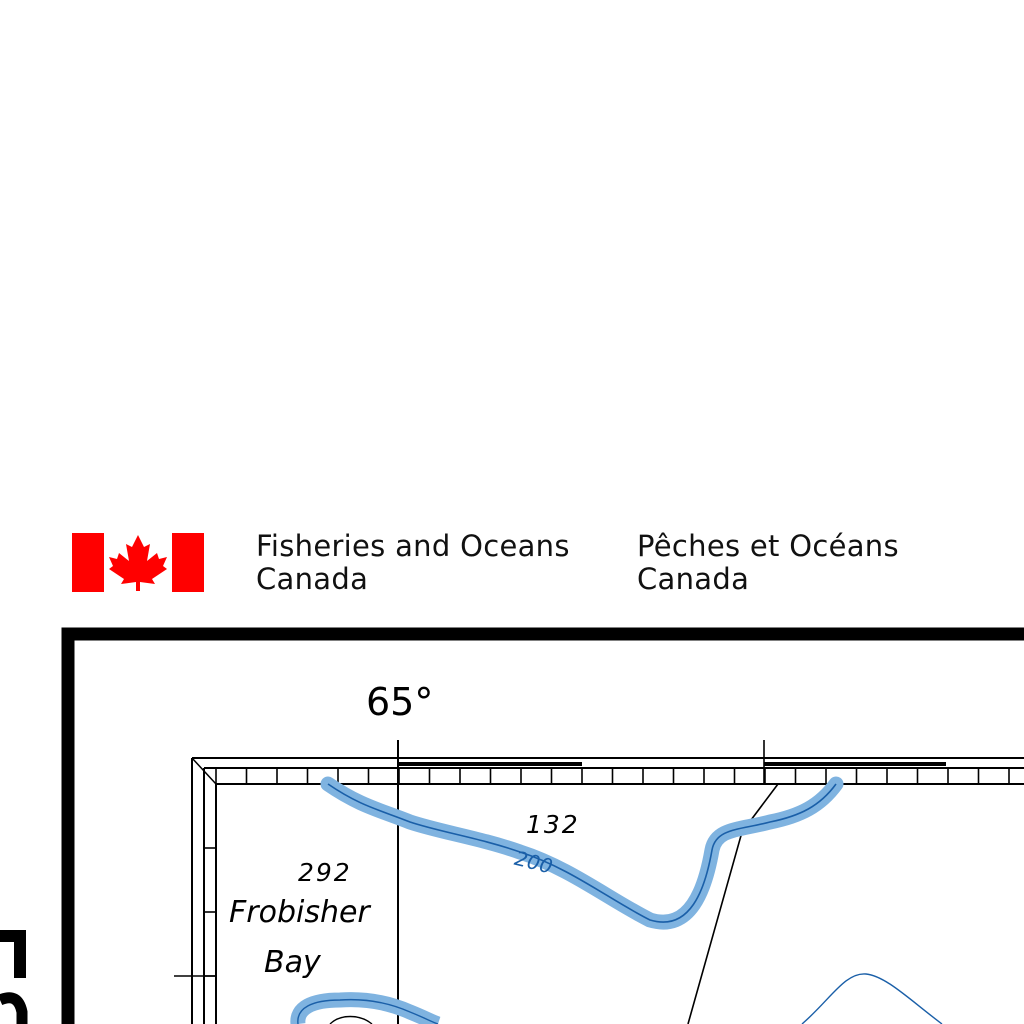  What do you see at coordinates (368, 1011) in the screenshot?
I see `island-contour-line` at bounding box center [368, 1011].